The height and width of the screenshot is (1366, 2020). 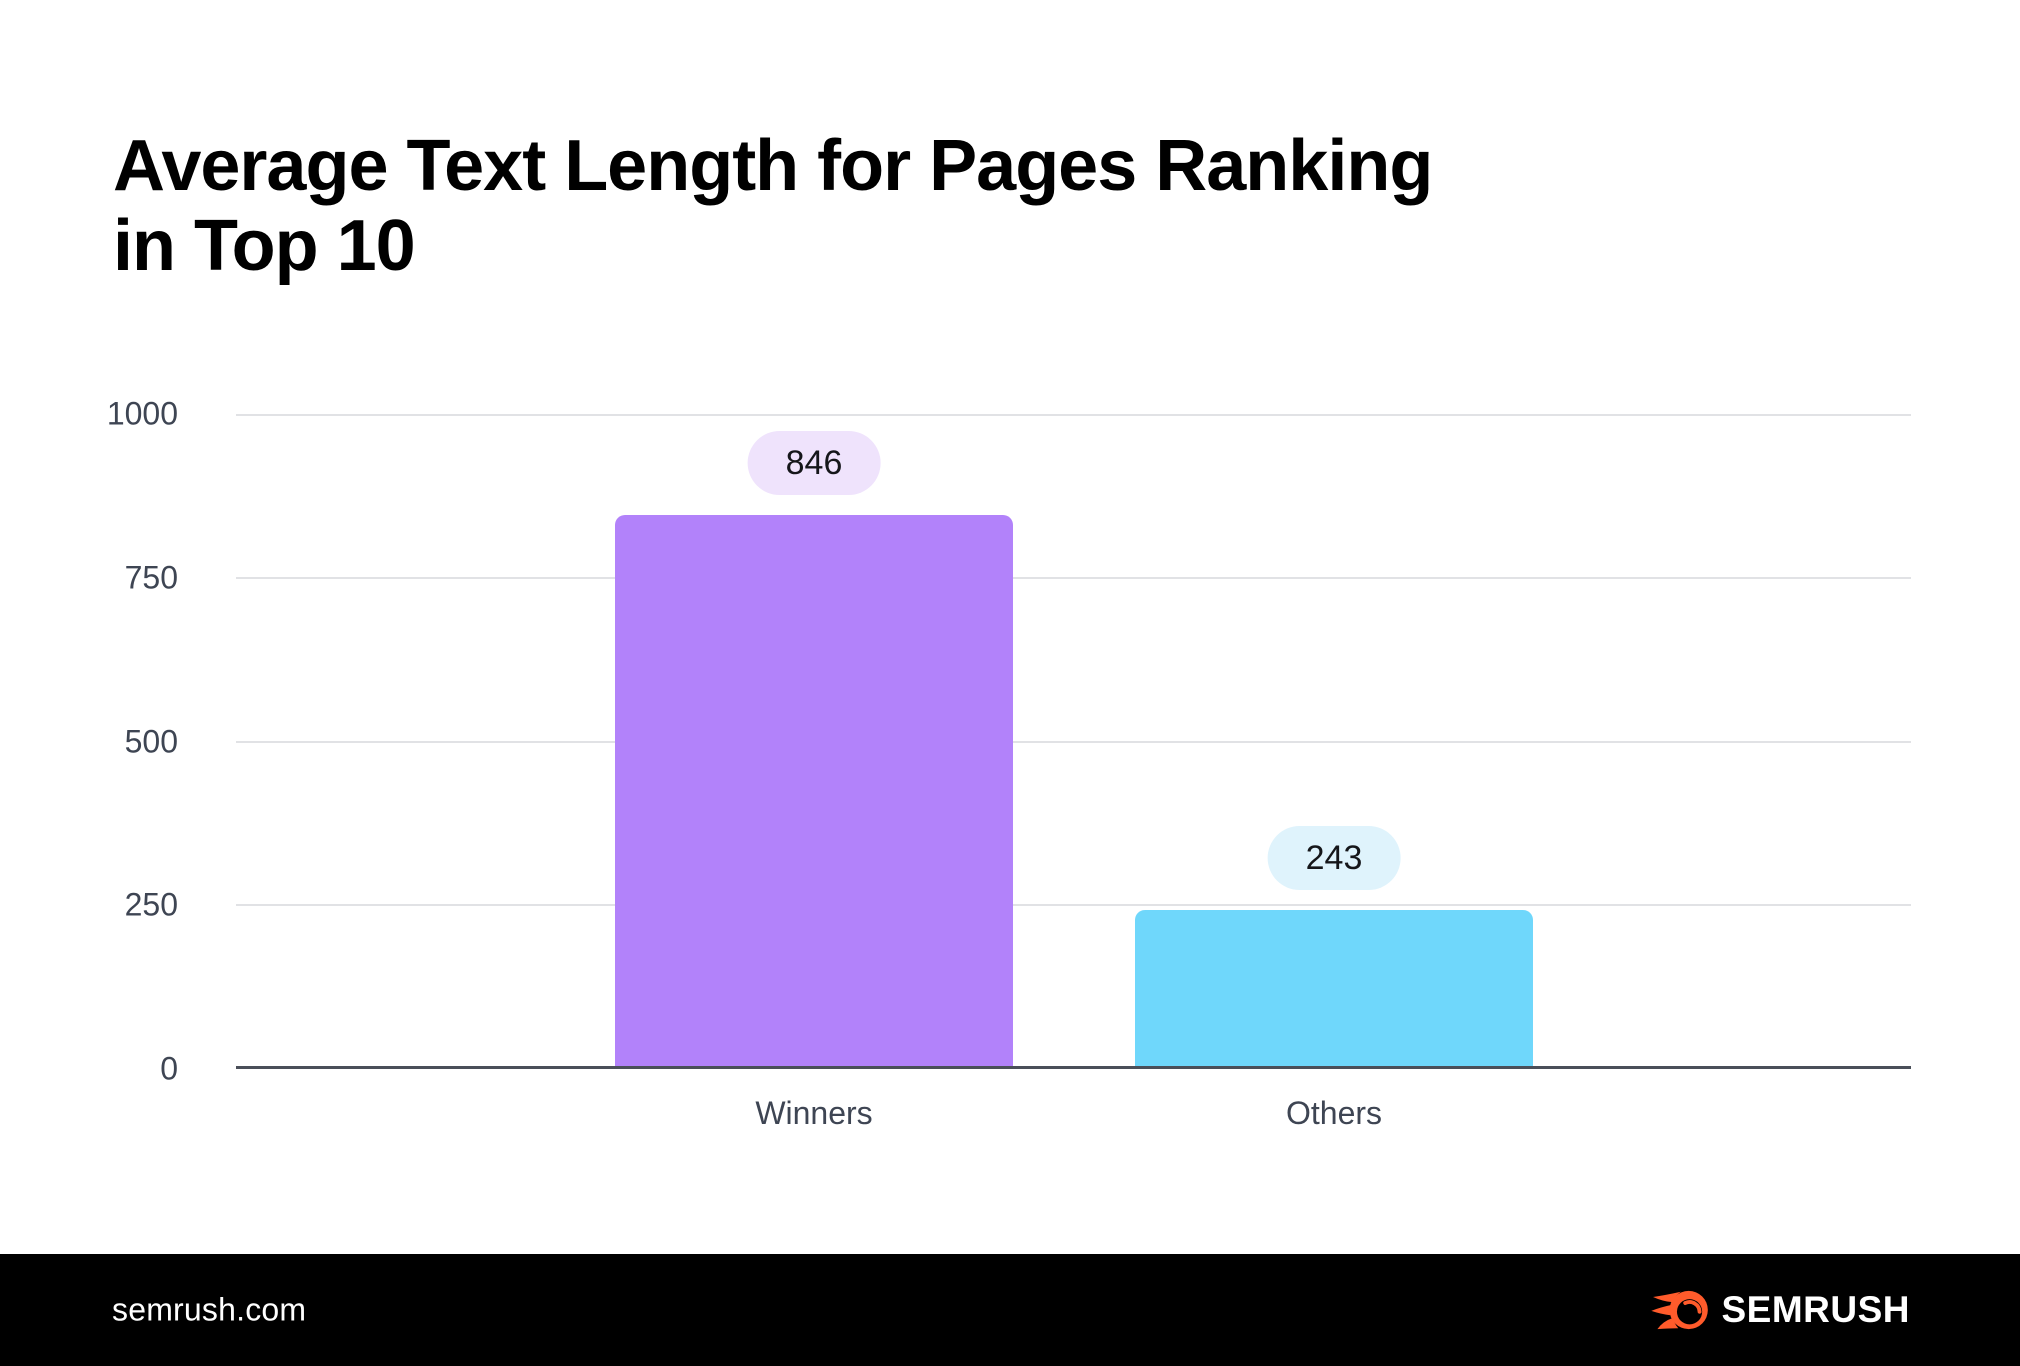 I want to click on footer-site-url: semrush.com, so click(x=209, y=1309).